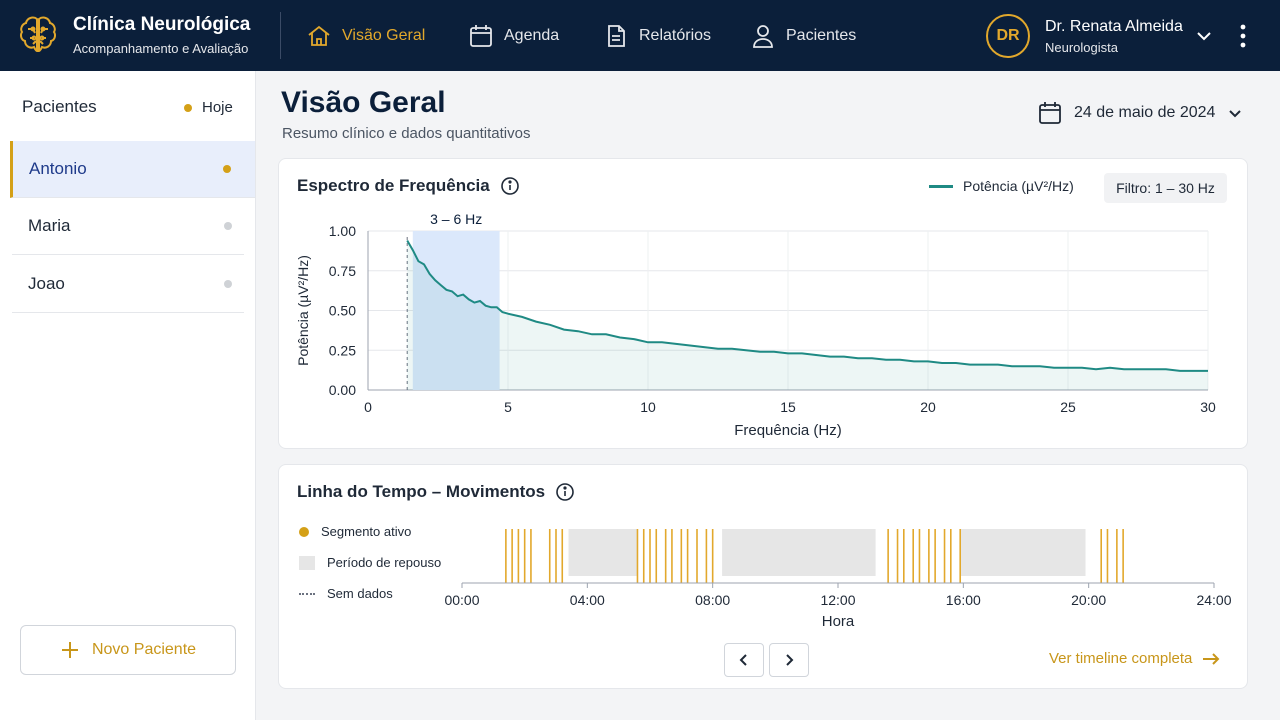  What do you see at coordinates (128, 226) in the screenshot?
I see `patient-item-maria: Maria` at bounding box center [128, 226].